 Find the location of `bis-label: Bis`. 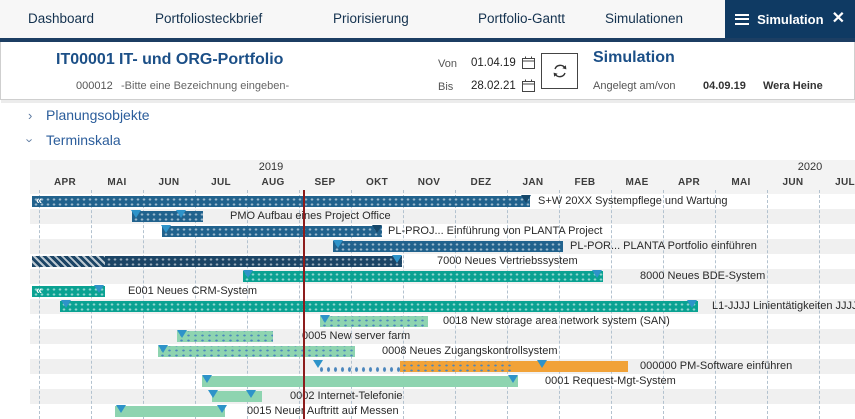

bis-label: Bis is located at coordinates (446, 87).